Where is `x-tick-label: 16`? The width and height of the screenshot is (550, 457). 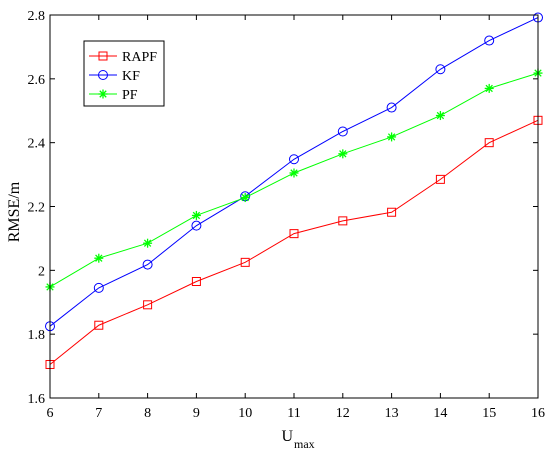
x-tick-label: 16 is located at coordinates (538, 413).